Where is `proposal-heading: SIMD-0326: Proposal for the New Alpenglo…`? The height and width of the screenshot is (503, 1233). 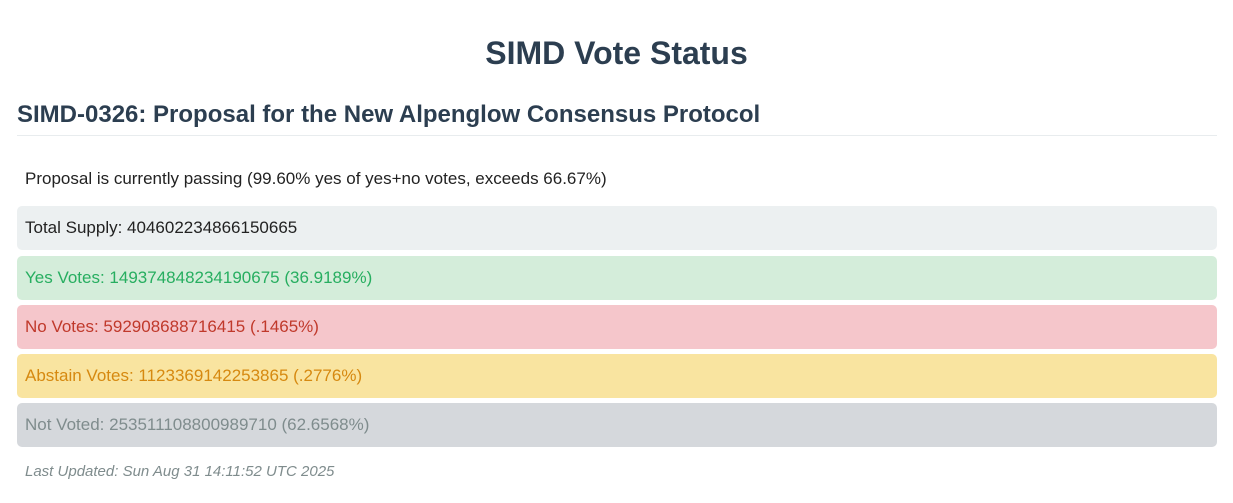 proposal-heading: SIMD-0326: Proposal for the New Alpenglo… is located at coordinates (617, 117).